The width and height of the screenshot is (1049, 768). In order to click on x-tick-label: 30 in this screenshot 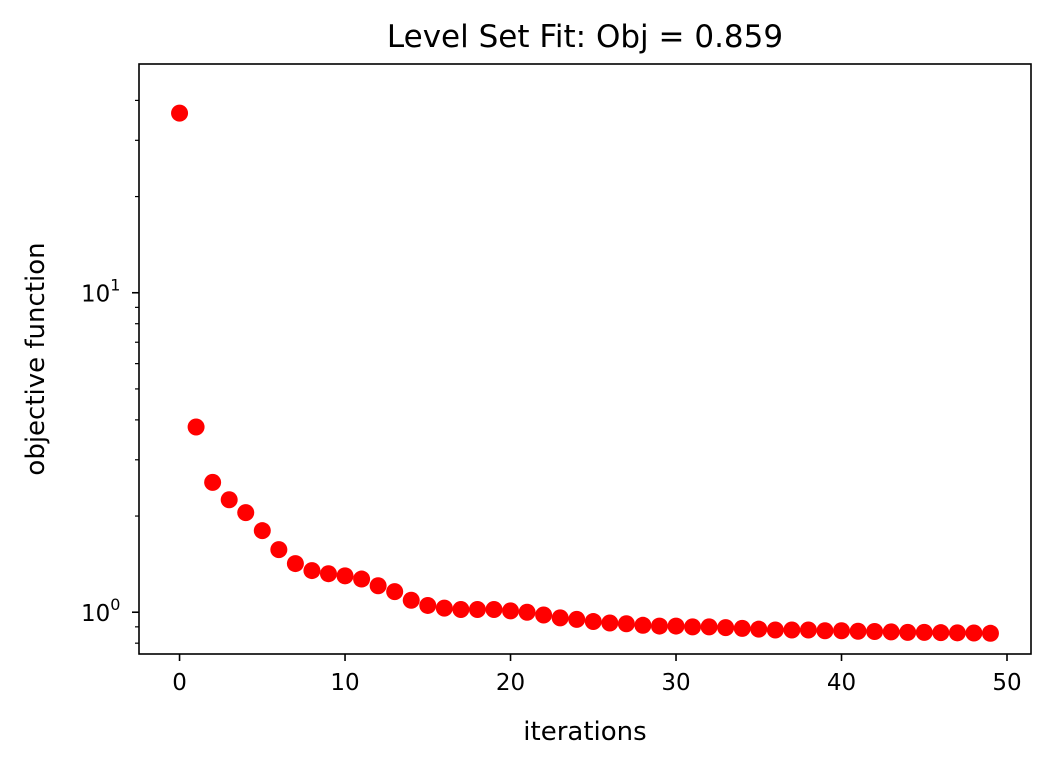, I will do `click(675, 683)`.